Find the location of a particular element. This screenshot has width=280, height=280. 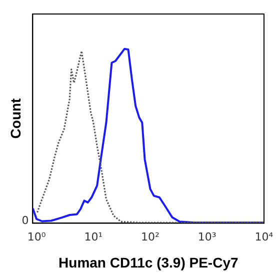

x-tick-label: 10¹ is located at coordinates (93, 237).